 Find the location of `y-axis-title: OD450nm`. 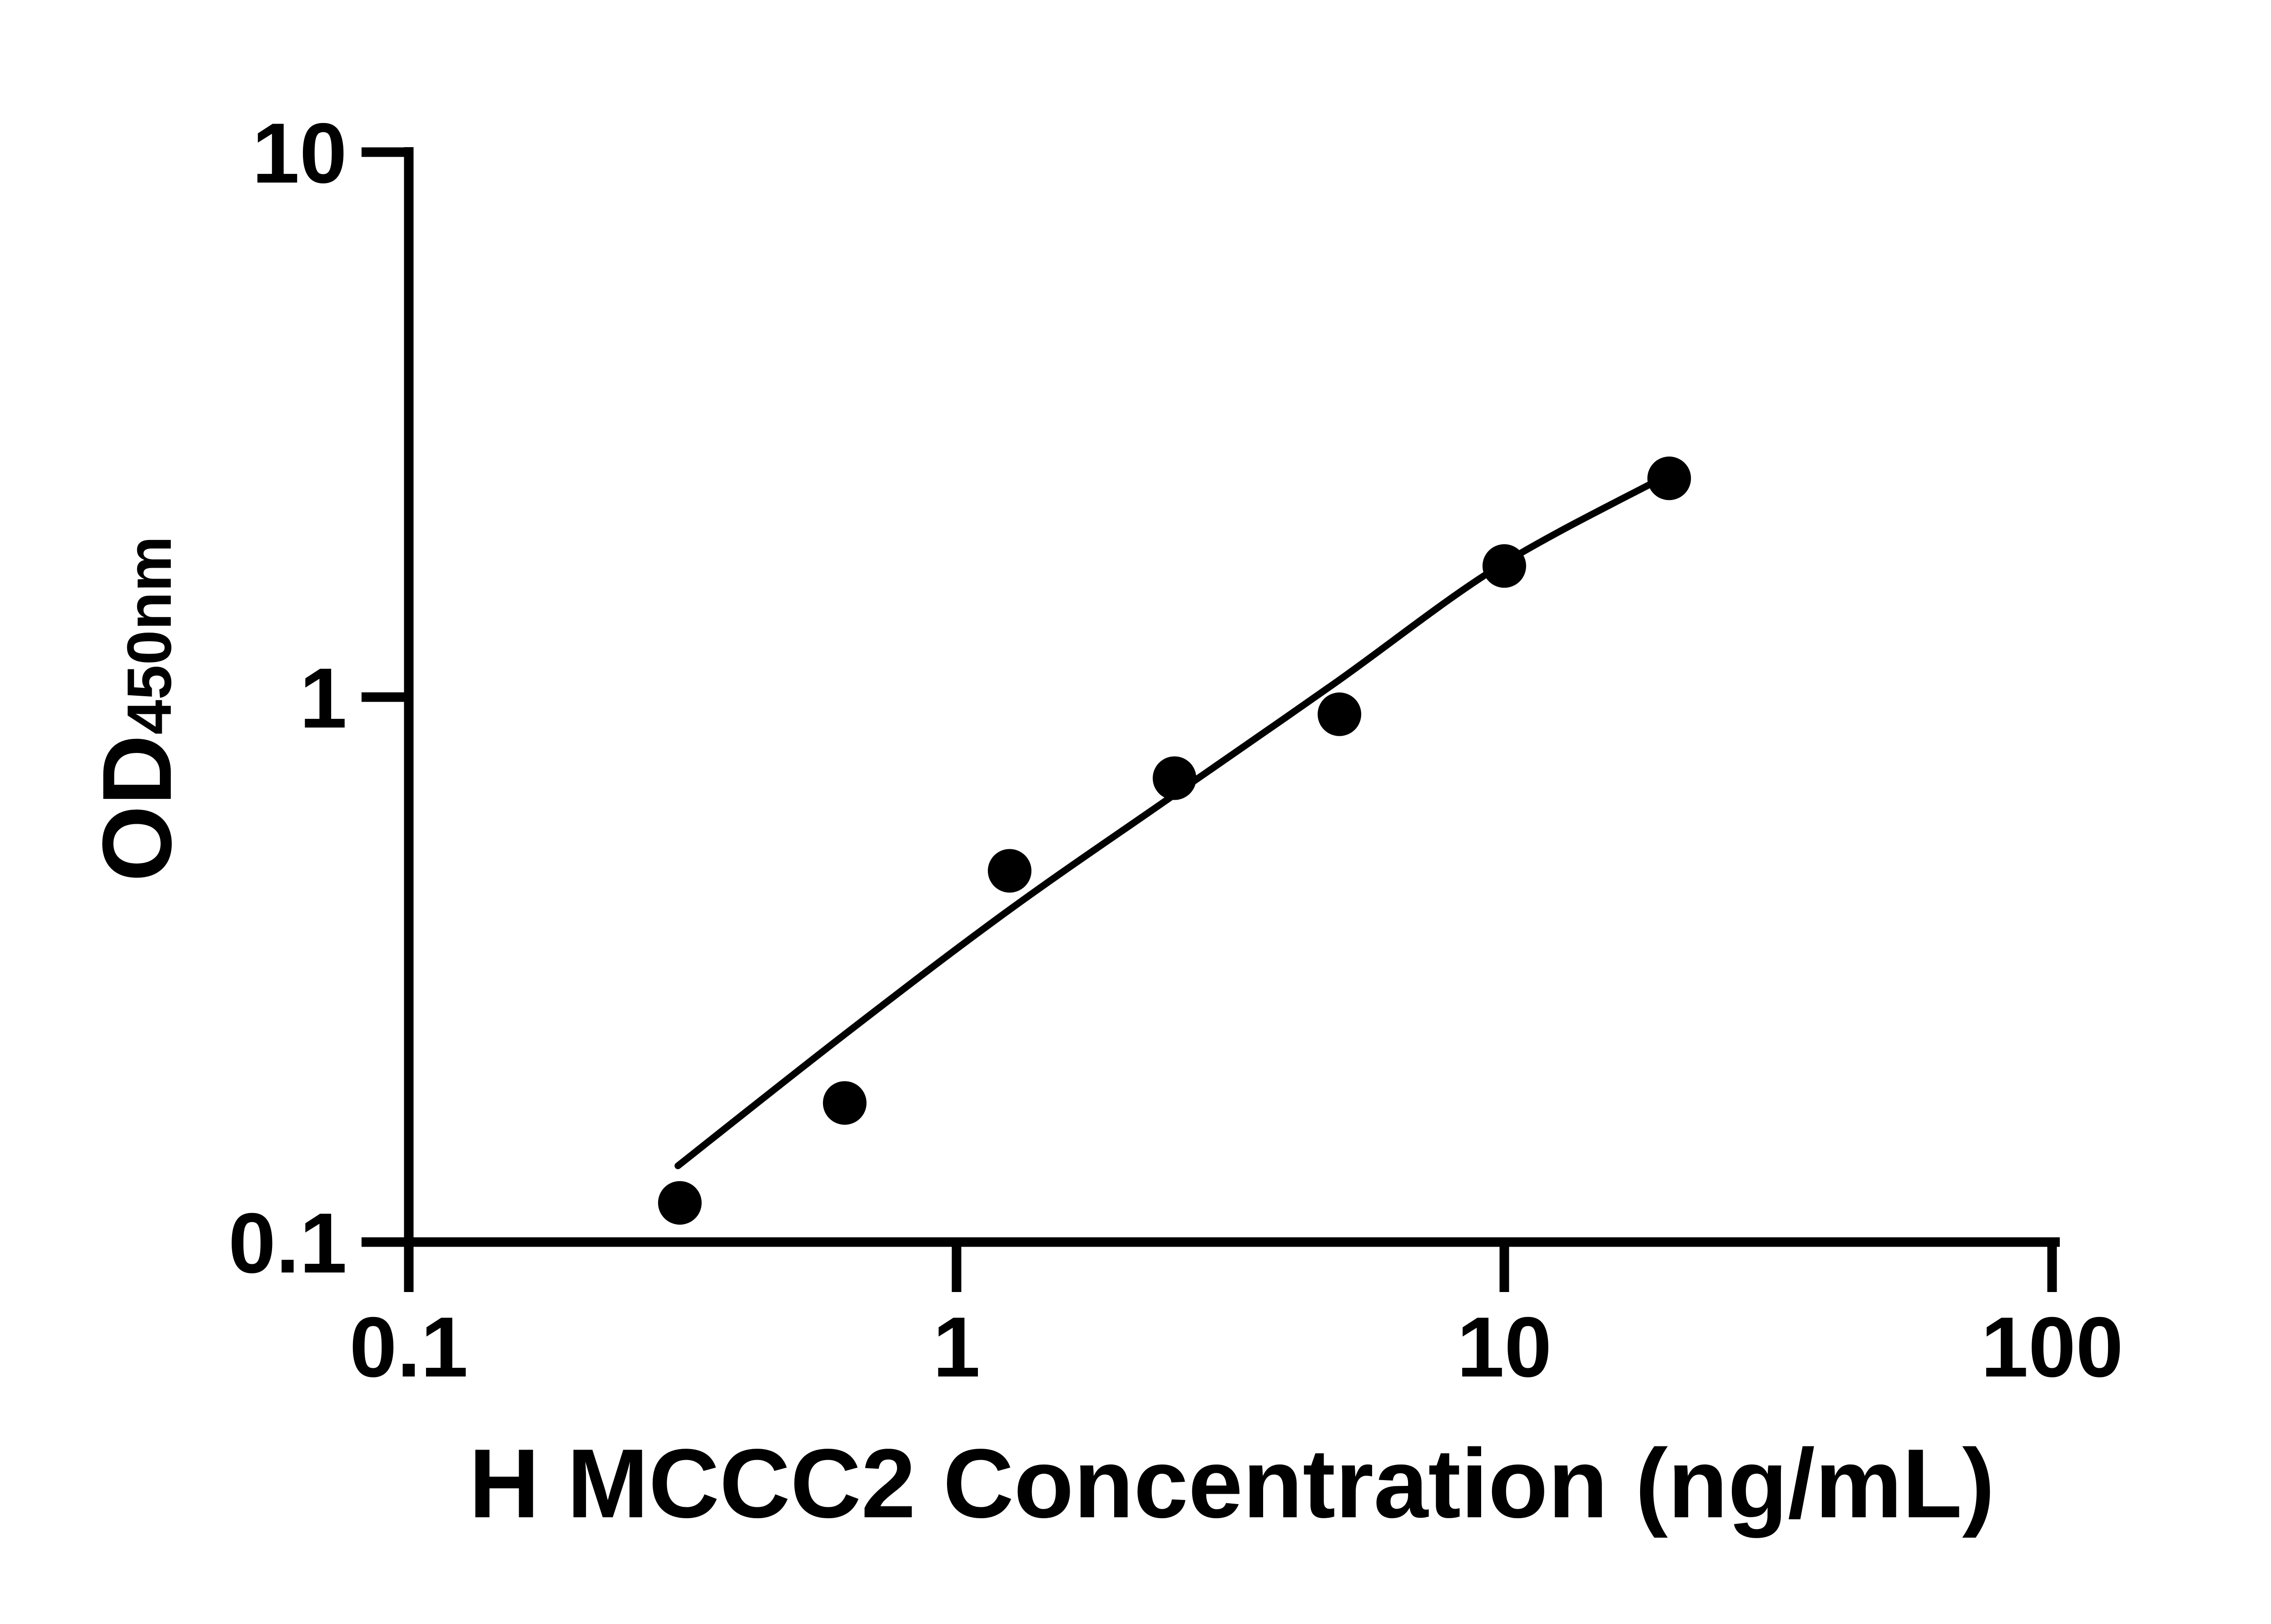

y-axis-title: OD450nm is located at coordinates (140, 708).